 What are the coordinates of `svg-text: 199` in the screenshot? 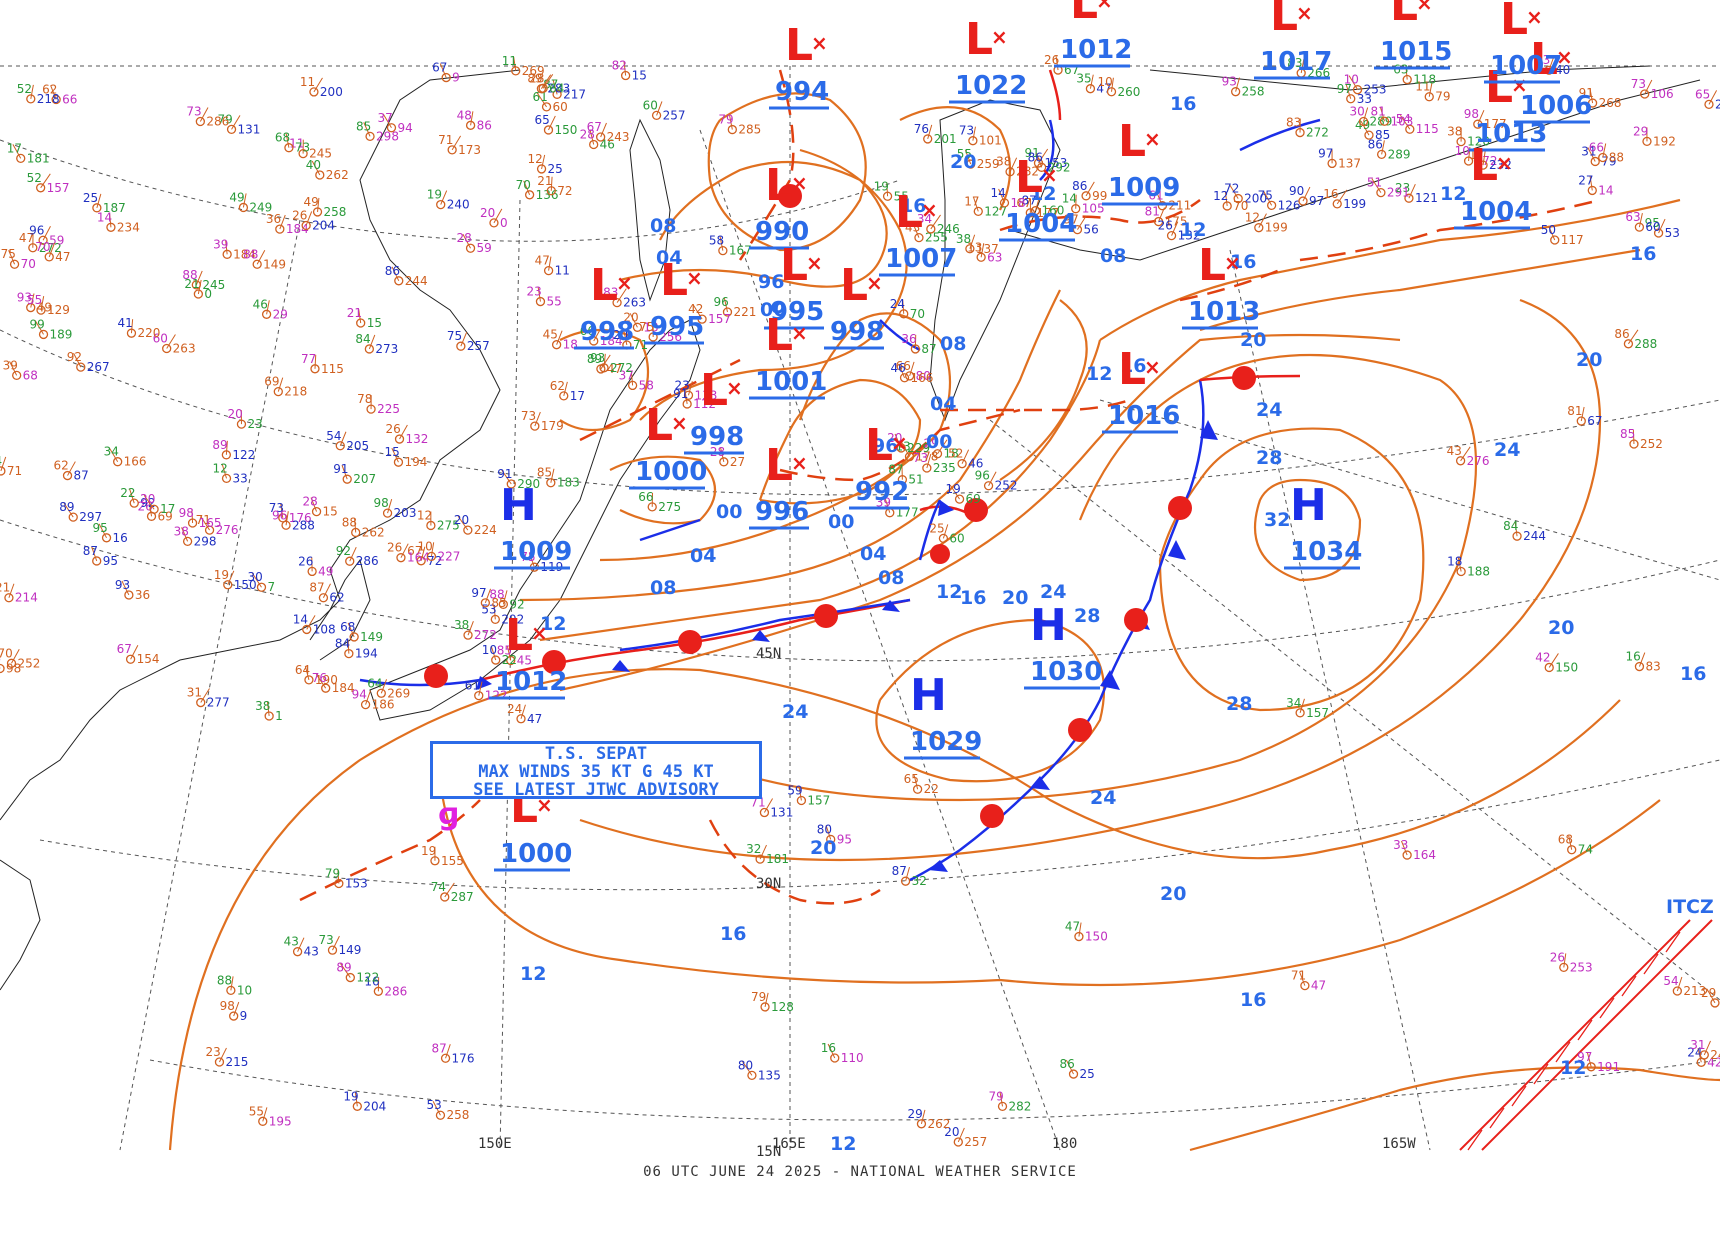 It's located at (1354, 204).